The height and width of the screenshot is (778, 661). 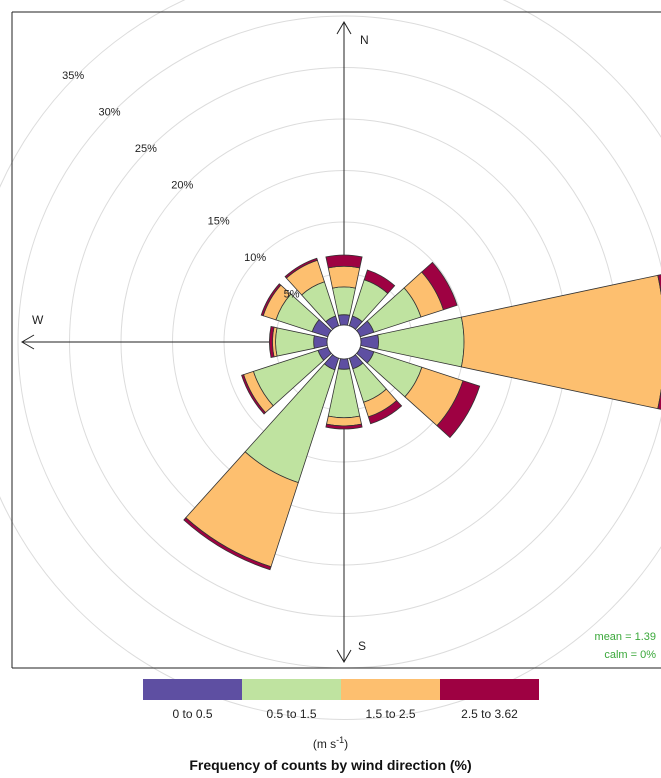 What do you see at coordinates (182, 185) in the screenshot?
I see `ring-label-20: 20%` at bounding box center [182, 185].